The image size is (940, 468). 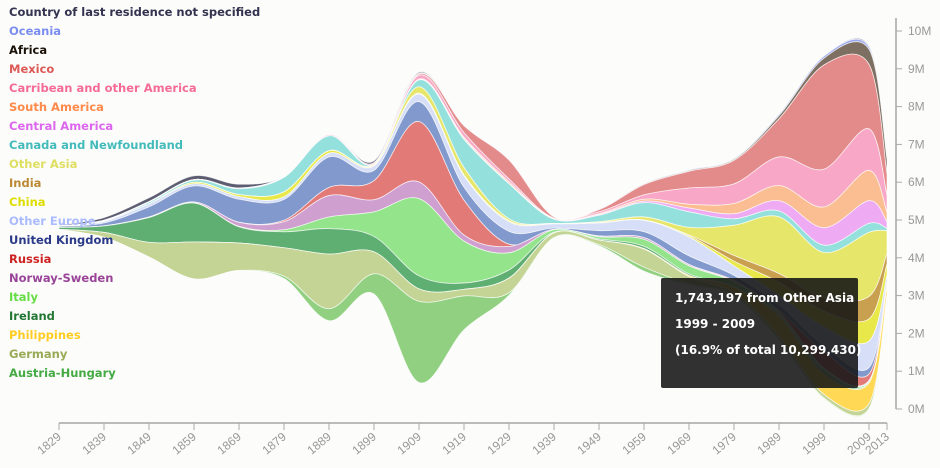 I want to click on legend-item: Austria-Hungary, so click(x=62, y=373).